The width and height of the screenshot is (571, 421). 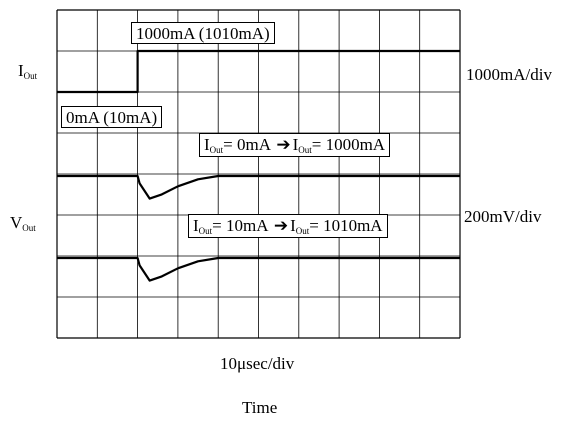 I want to click on annotation-0: IOut= 0mA ➔ IOut= 1000mA, so click(x=295, y=145).